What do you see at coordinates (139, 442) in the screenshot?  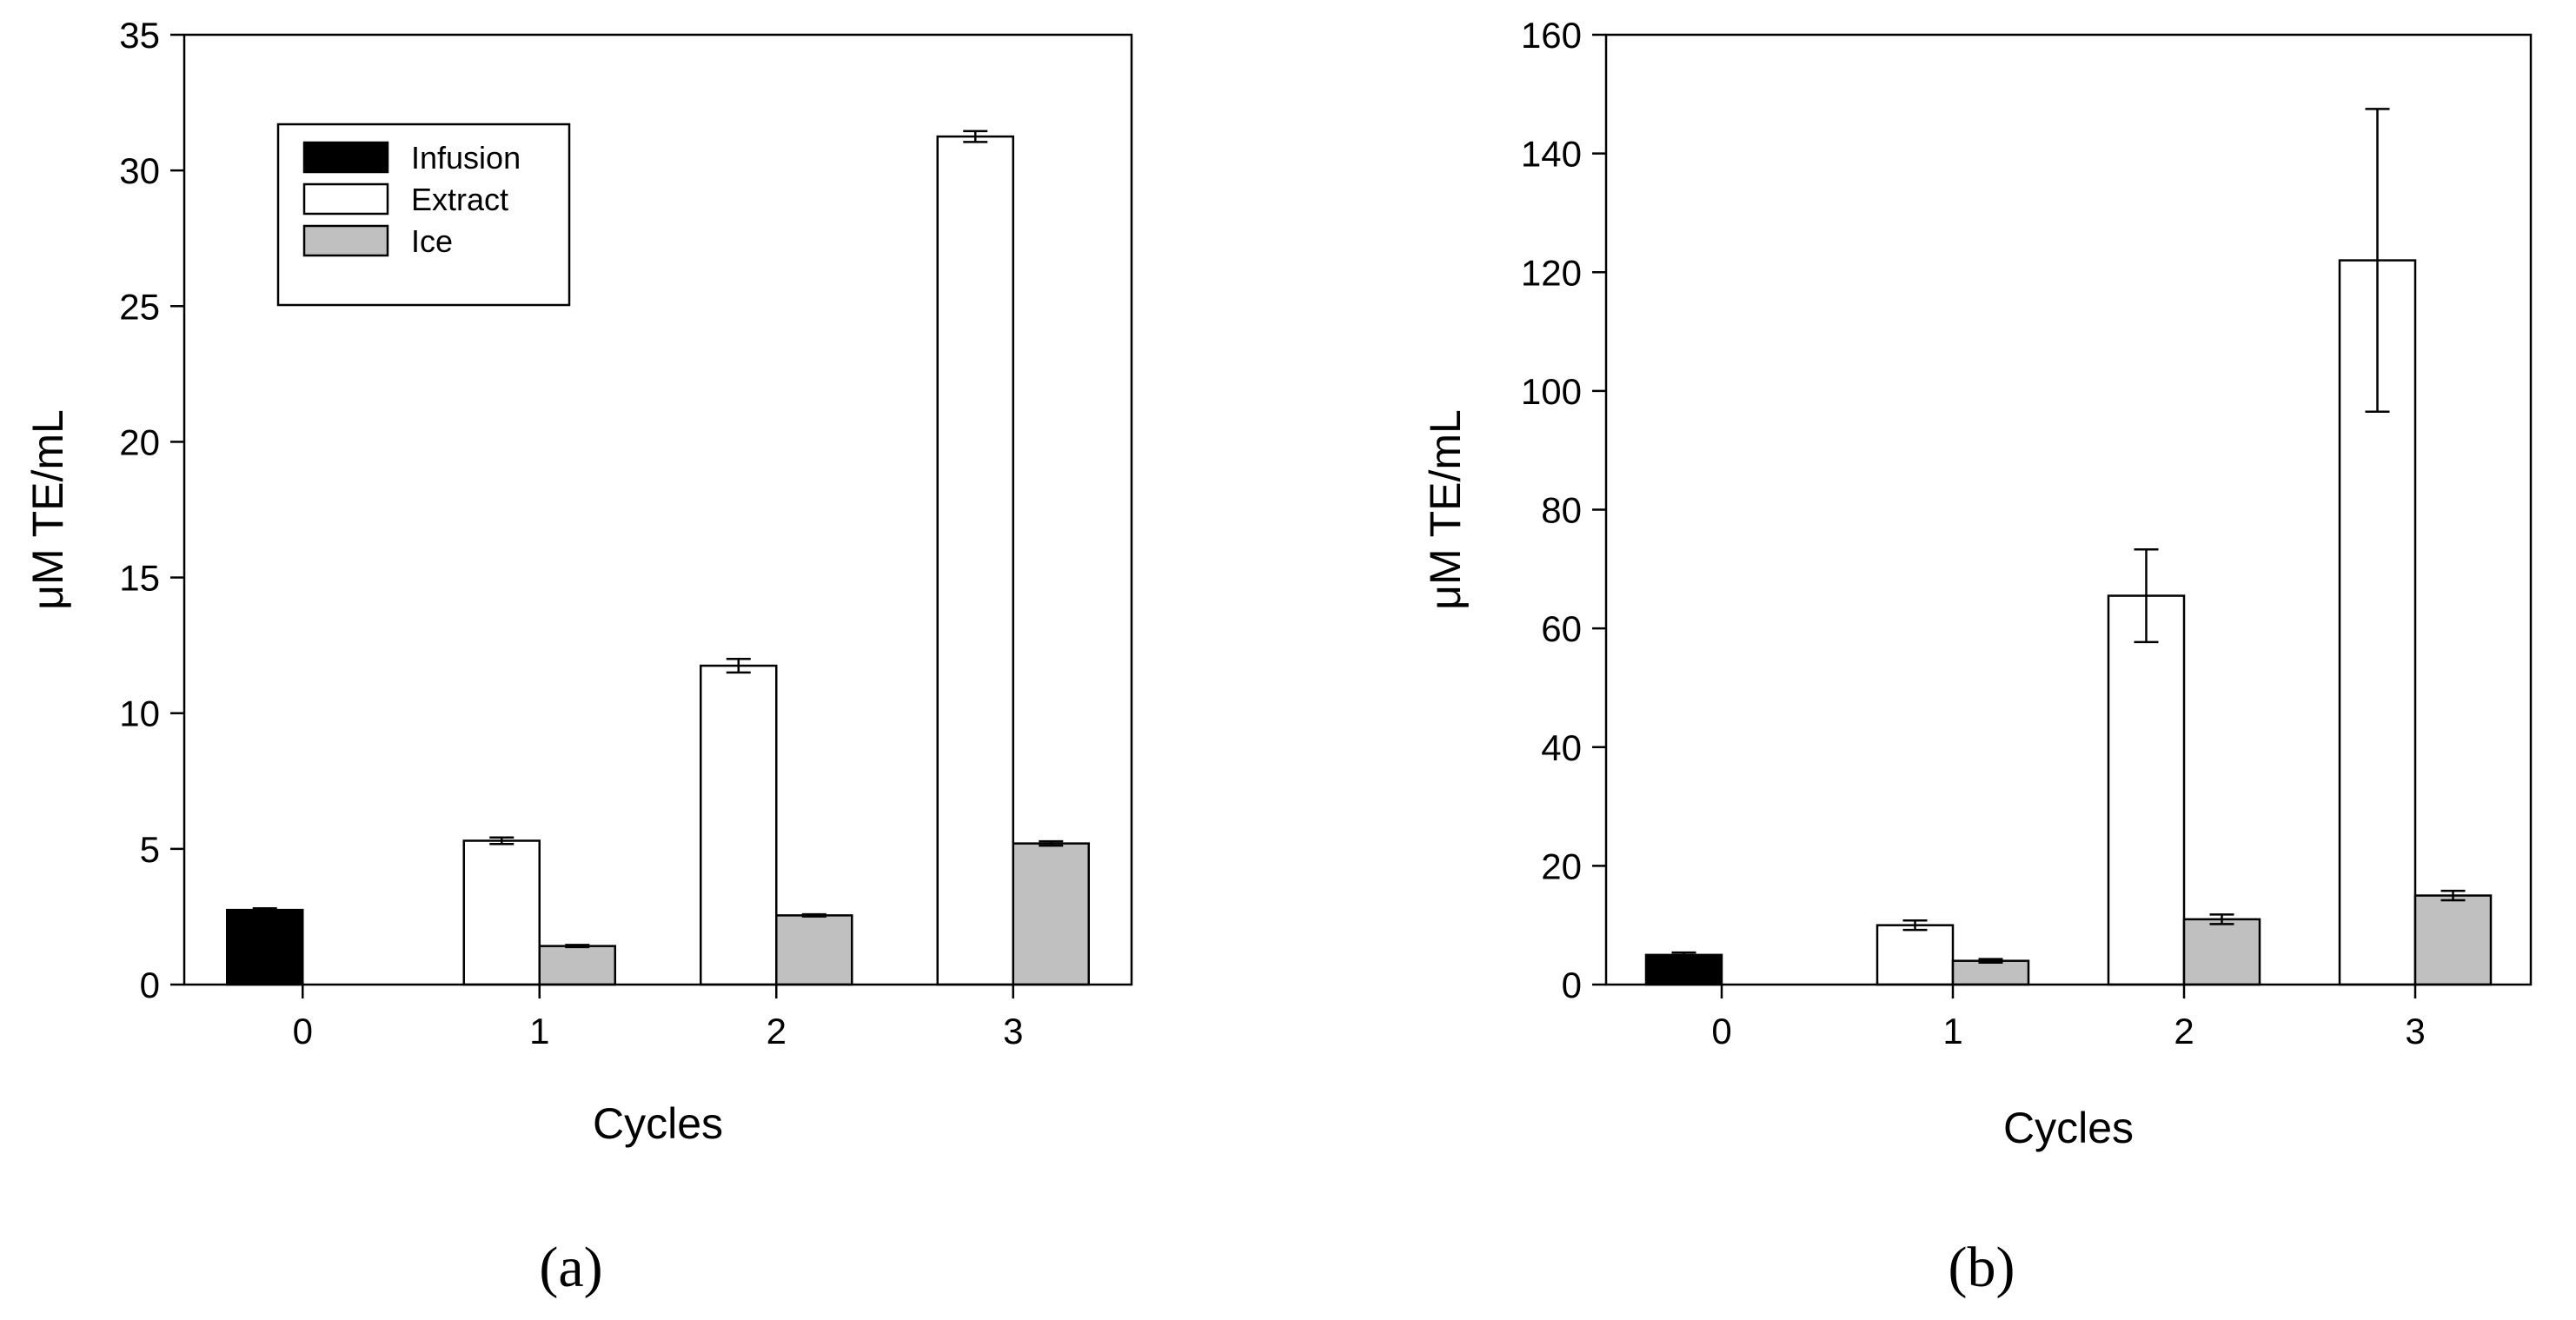 I see `chart-a-y-tick-label: 20` at bounding box center [139, 442].